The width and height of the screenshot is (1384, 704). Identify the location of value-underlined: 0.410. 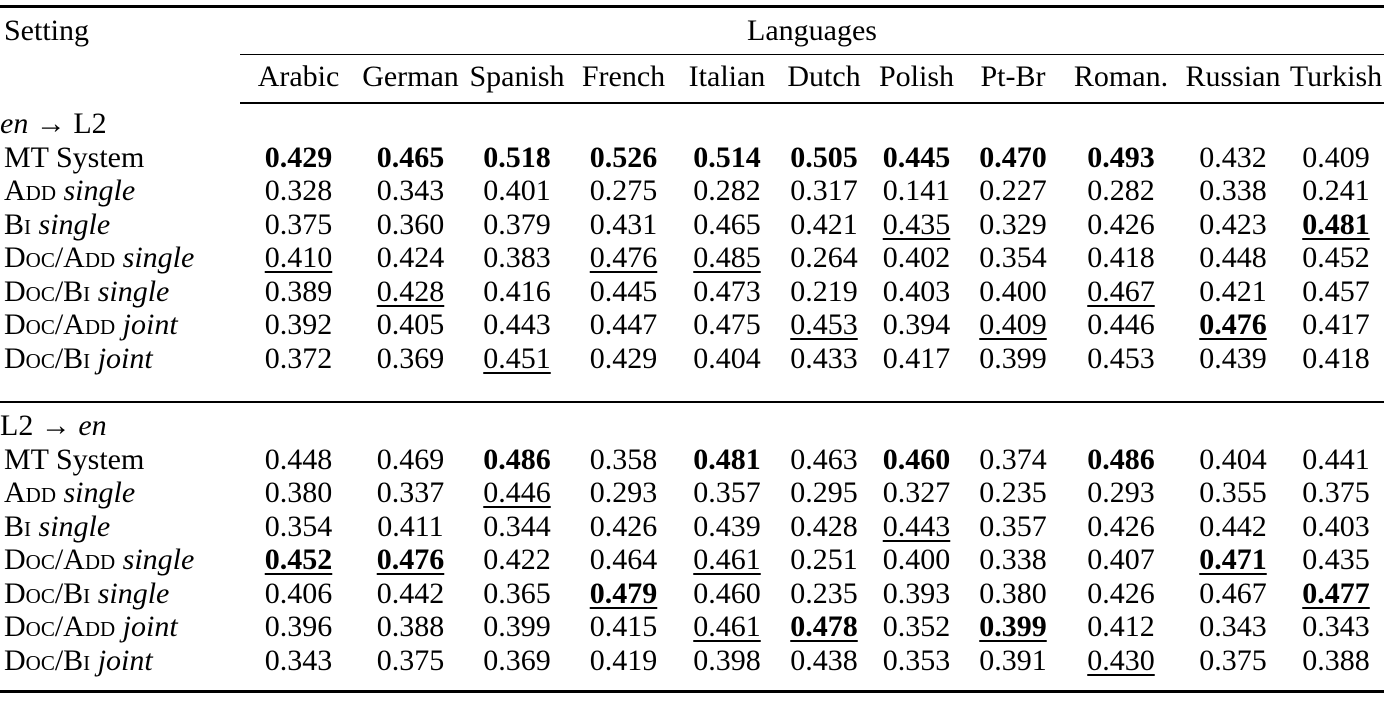
(298, 257).